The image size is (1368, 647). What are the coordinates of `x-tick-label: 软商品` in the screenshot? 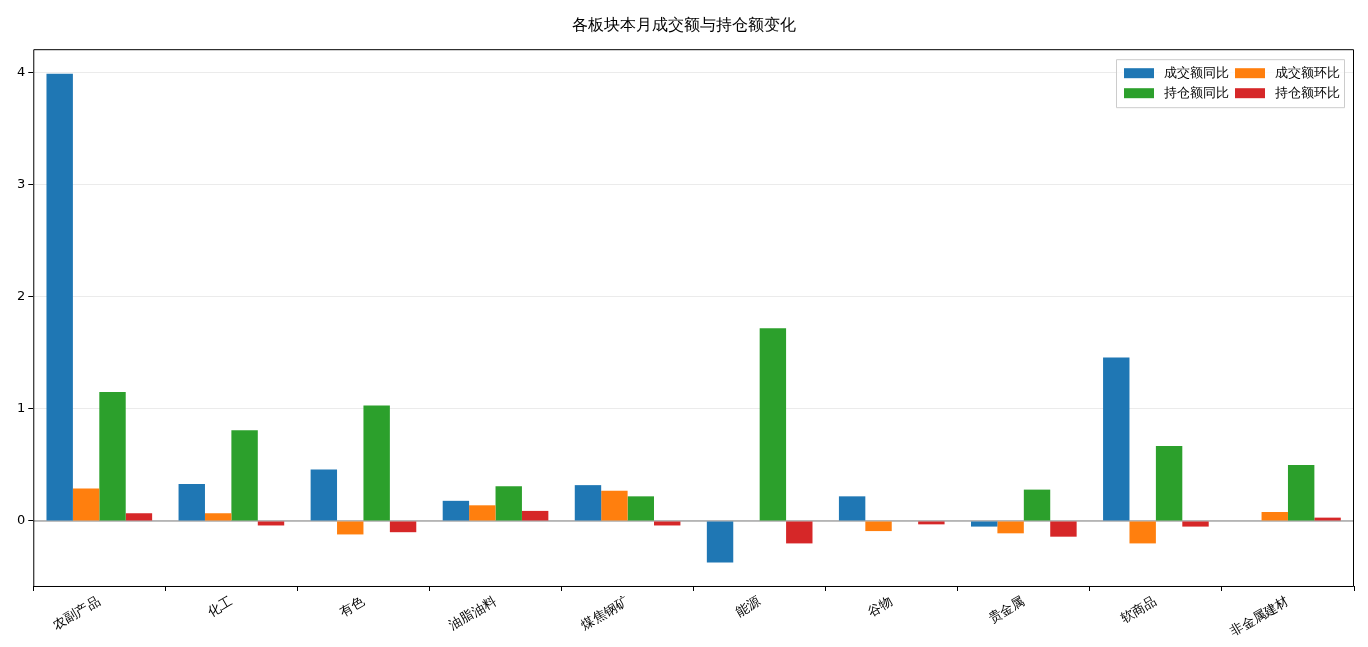 It's located at (1138, 609).